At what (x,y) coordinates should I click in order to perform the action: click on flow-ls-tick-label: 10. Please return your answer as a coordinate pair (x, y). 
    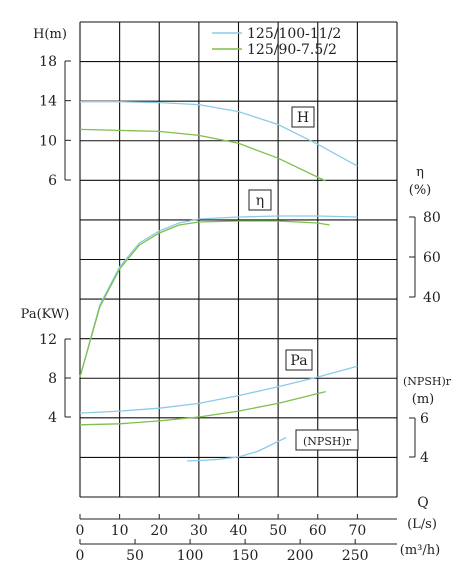
    Looking at the image, I should click on (120, 531).